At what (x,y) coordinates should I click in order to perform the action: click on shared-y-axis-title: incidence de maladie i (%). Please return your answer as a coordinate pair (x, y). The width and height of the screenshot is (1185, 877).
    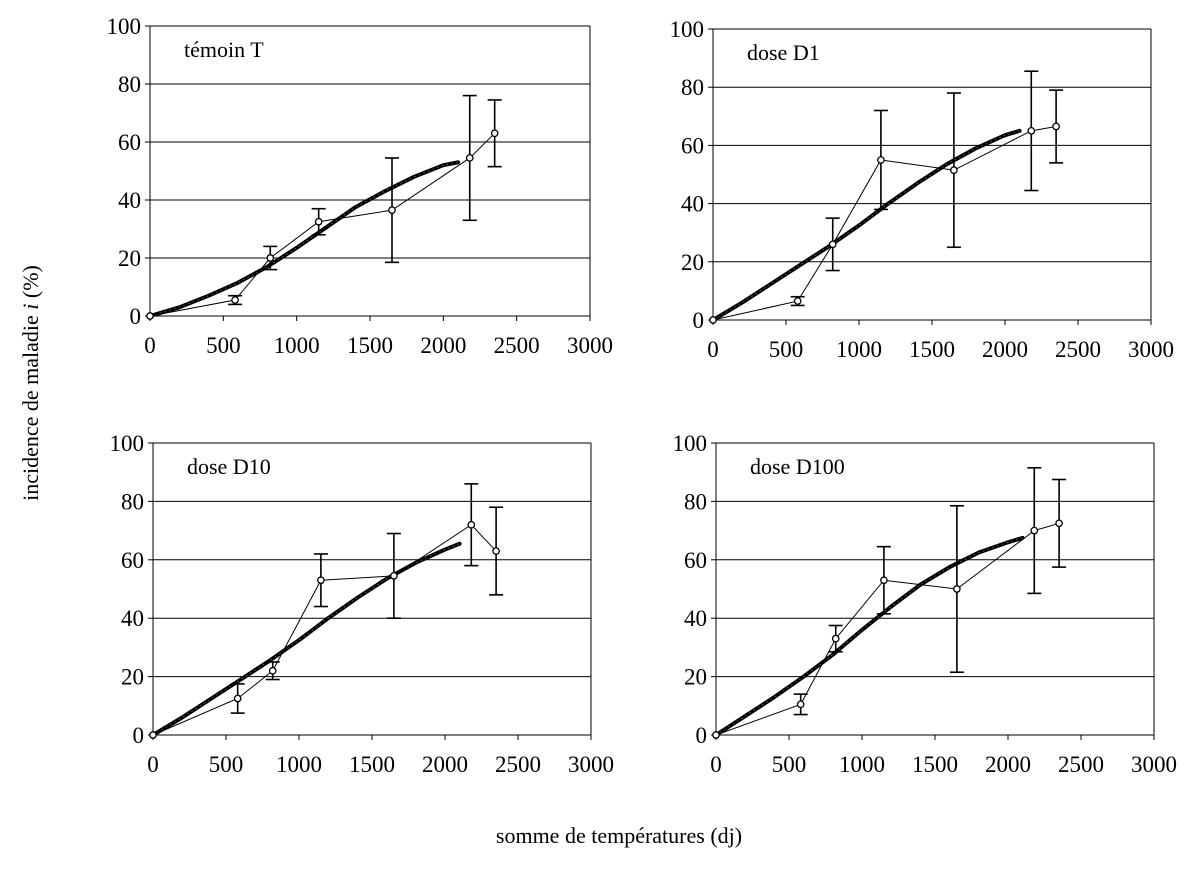
    Looking at the image, I should click on (30, 383).